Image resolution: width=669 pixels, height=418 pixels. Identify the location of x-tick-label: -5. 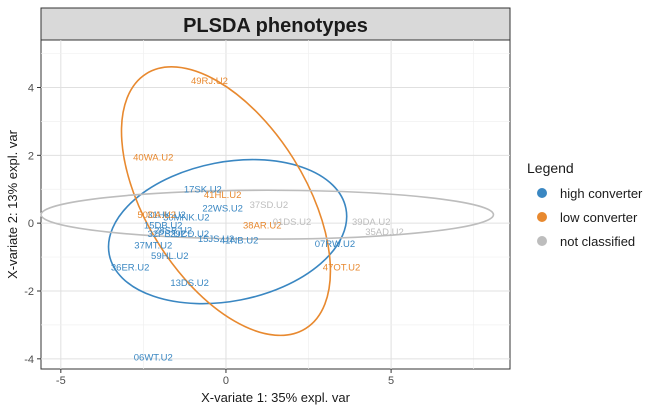
(61, 381).